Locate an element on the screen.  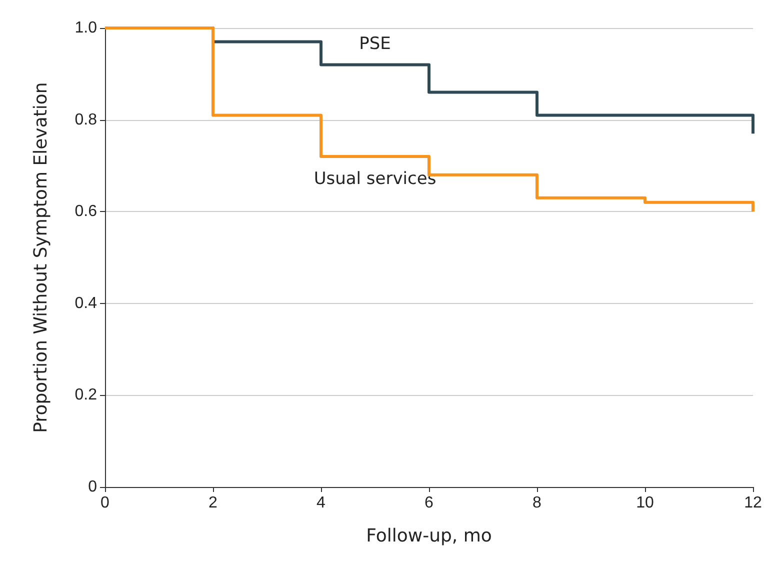
x-tick-label: 12 is located at coordinates (753, 503).